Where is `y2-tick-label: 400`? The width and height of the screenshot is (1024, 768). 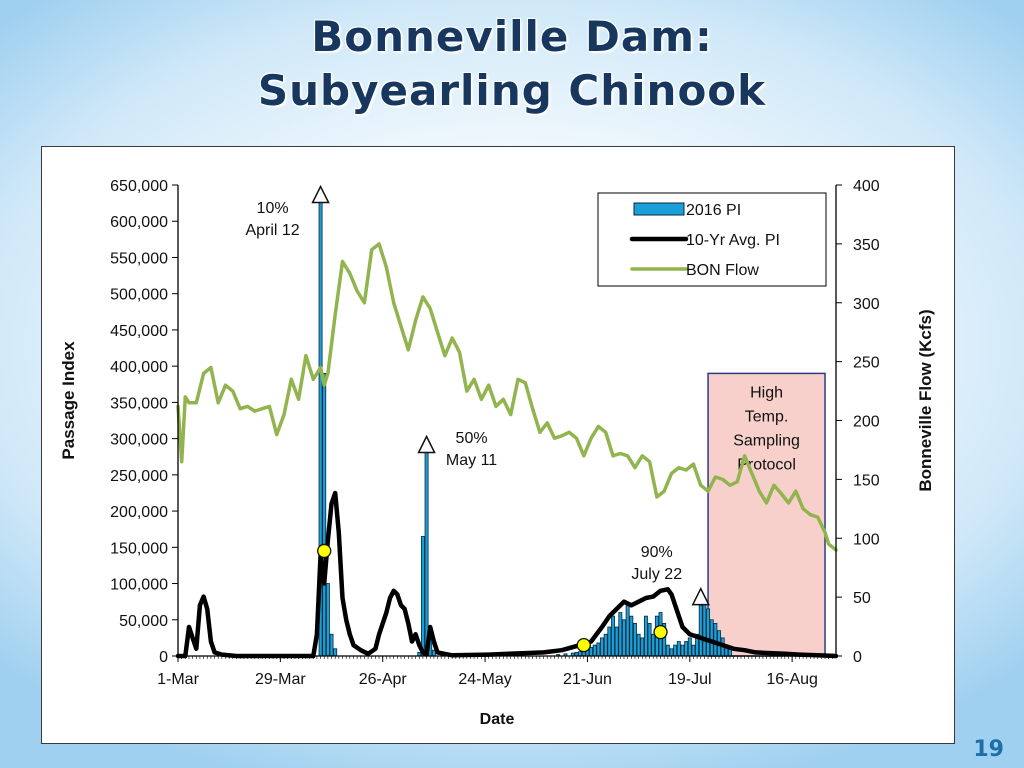 y2-tick-label: 400 is located at coordinates (866, 186).